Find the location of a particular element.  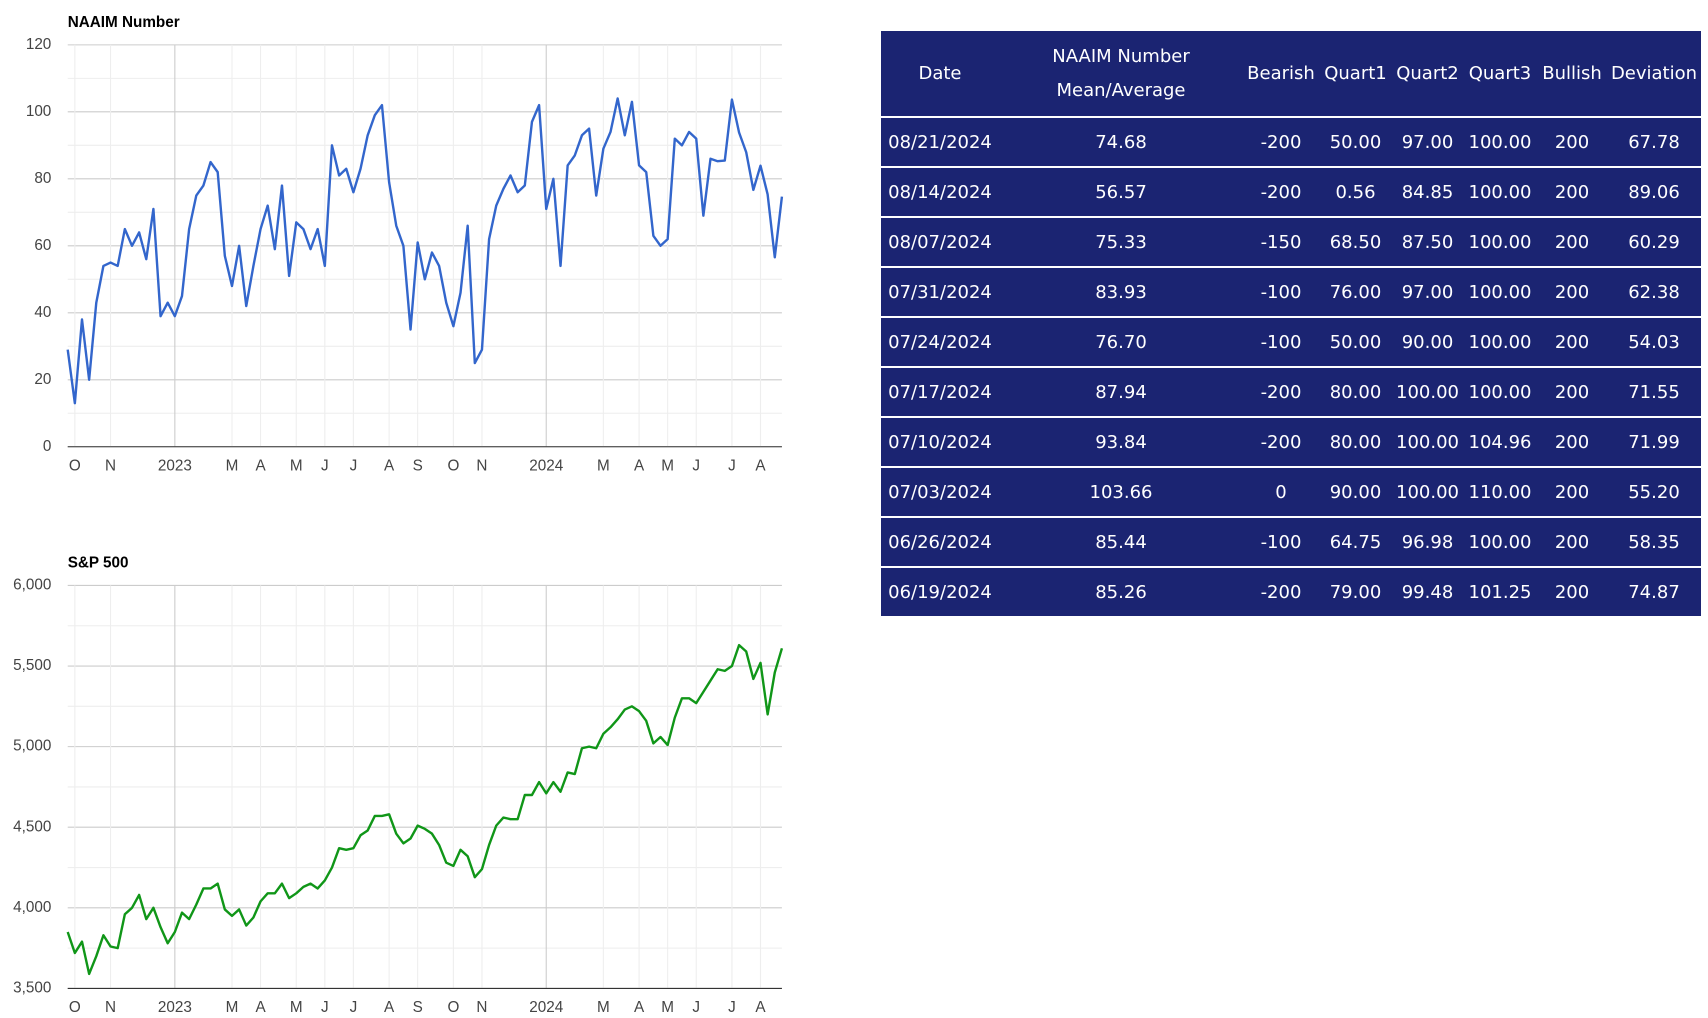

table-cell: 75.33 is located at coordinates (1121, 241).